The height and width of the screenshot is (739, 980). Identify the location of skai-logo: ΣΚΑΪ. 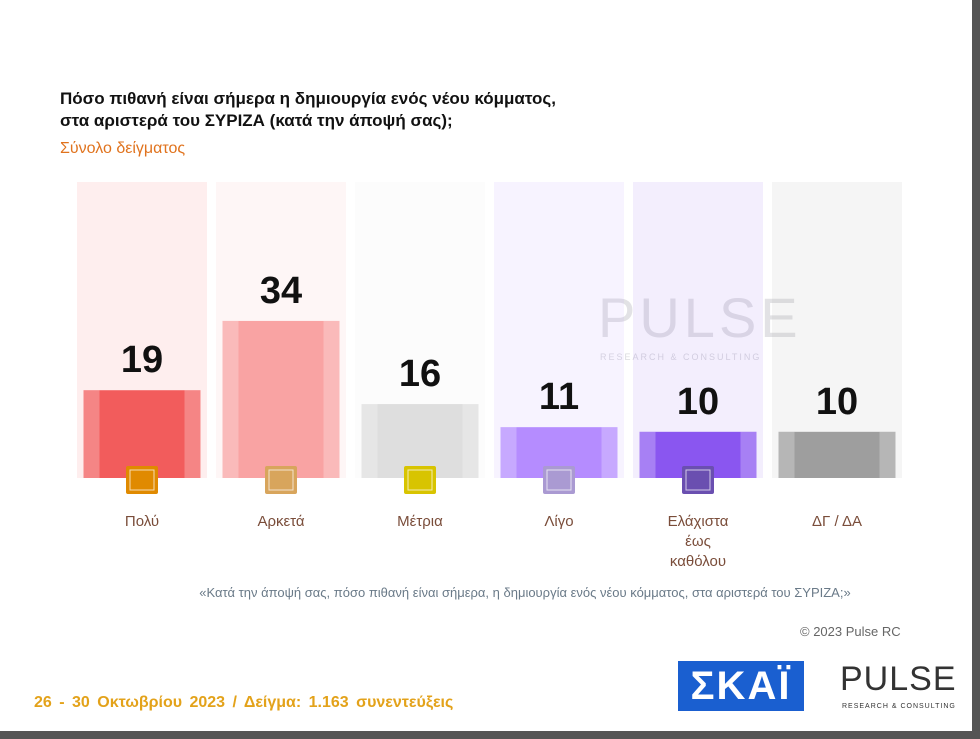
(741, 686).